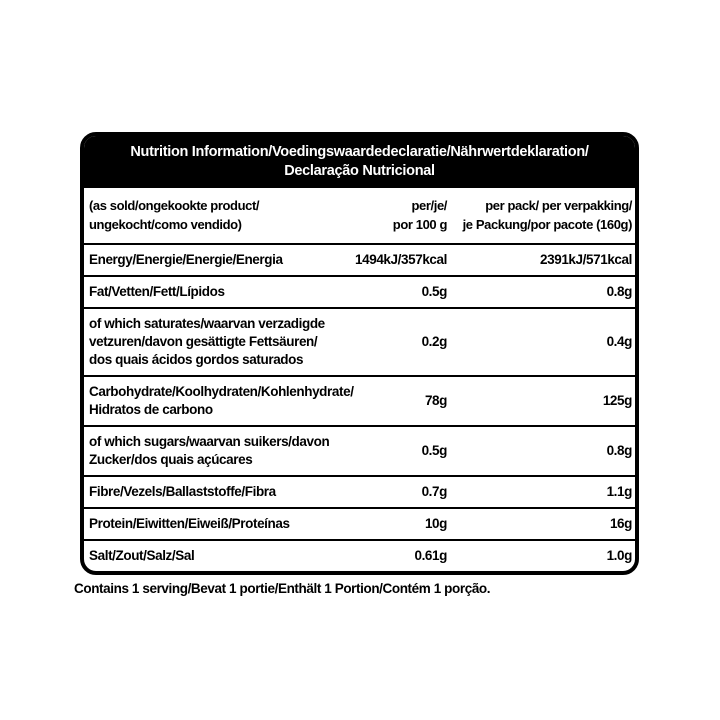 The image size is (720, 720). Describe the element at coordinates (420, 215) in the screenshot. I see `column-header-per-100g-text: per/je/ por 100 g` at that location.